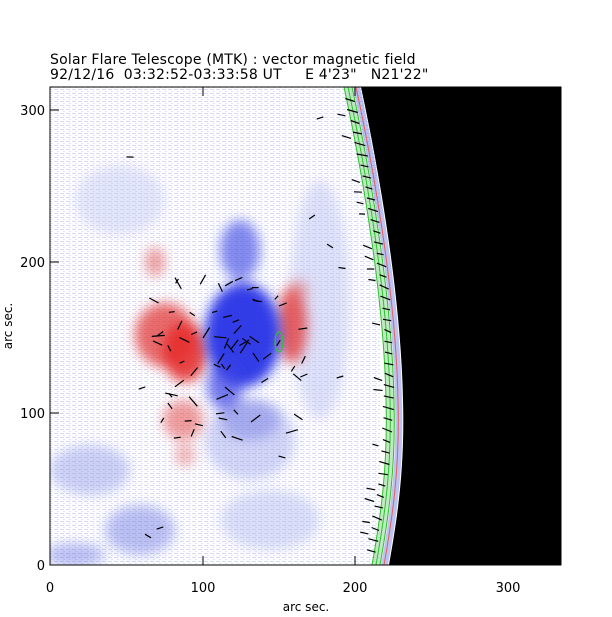  Describe the element at coordinates (355, 588) in the screenshot. I see `x-tick-label: 200` at that location.